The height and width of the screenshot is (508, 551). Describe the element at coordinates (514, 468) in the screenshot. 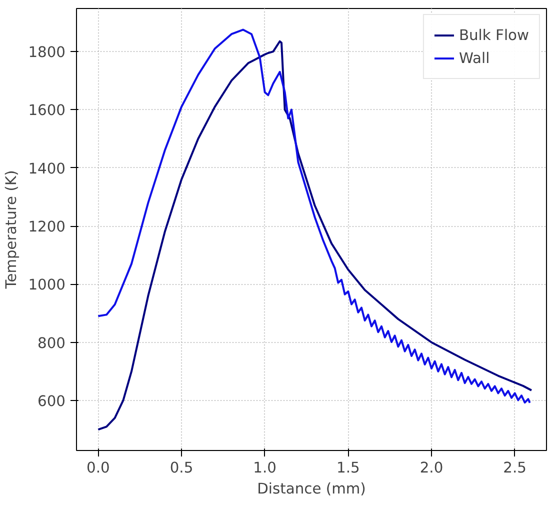

I see `x-tick-label: 2.5` at that location.